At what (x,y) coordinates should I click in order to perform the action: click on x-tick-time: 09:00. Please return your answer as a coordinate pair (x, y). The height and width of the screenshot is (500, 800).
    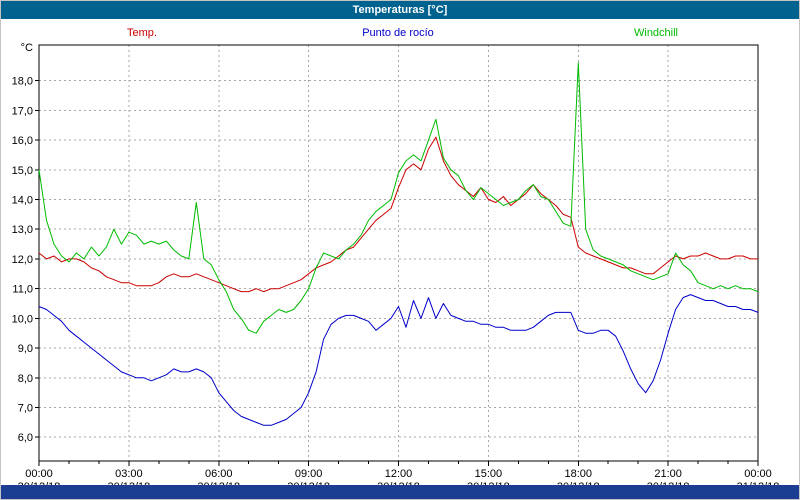
    Looking at the image, I should click on (309, 474).